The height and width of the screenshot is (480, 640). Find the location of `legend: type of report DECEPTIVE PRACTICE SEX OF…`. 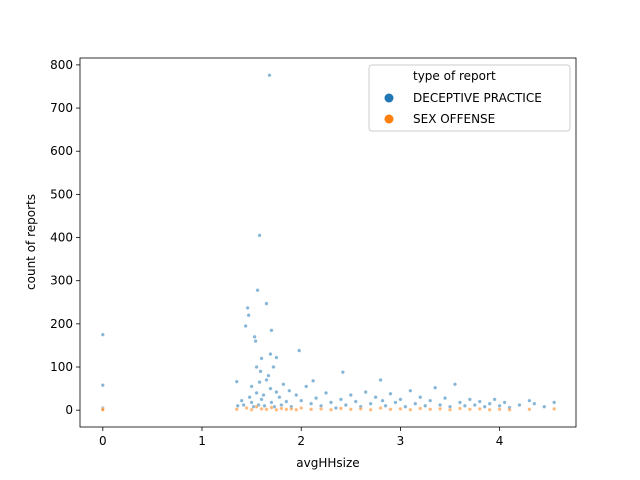

legend: type of report DECEPTIVE PRACTICE SEX OF… is located at coordinates (469, 98).